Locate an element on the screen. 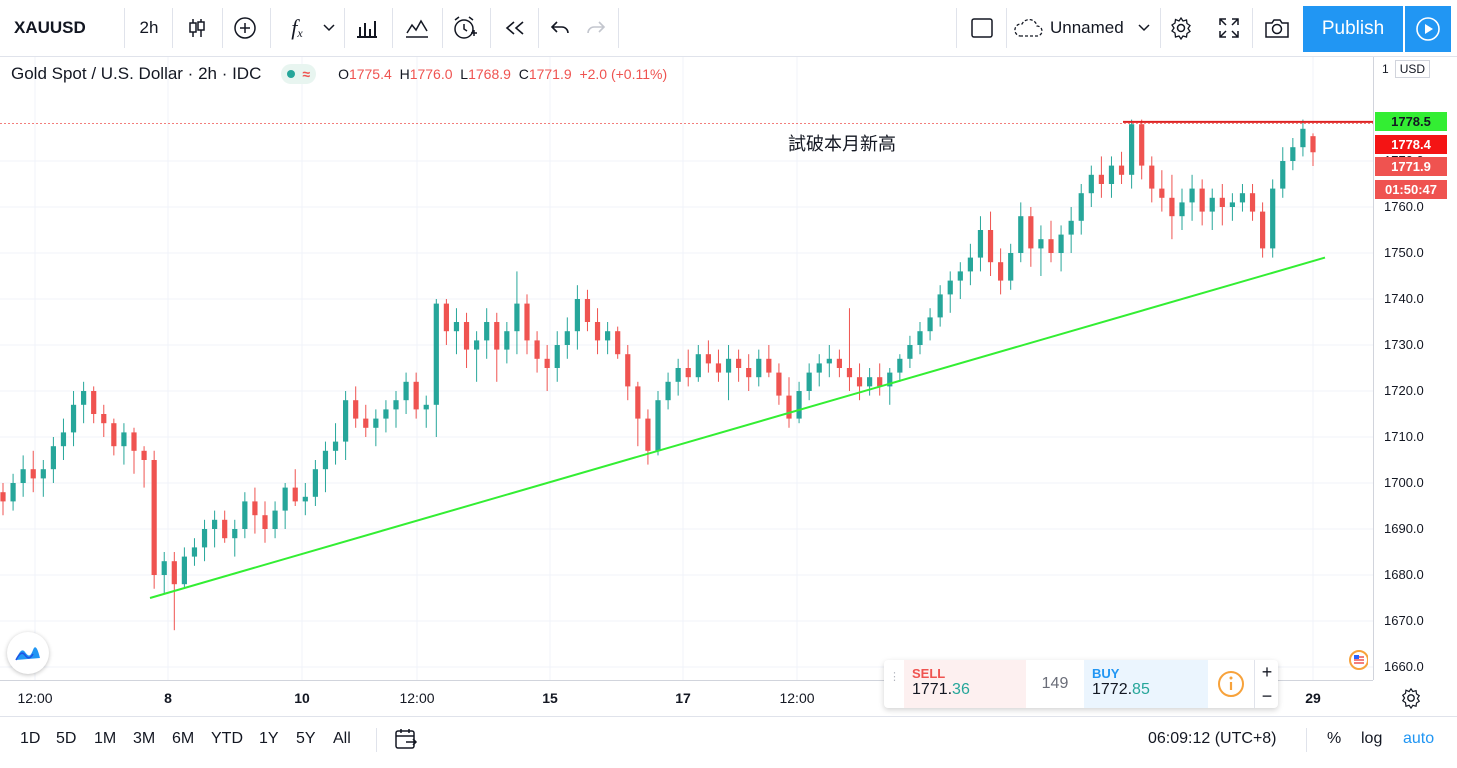 Image resolution: width=1457 pixels, height=768 pixels. price-tick-label: 1670.0 is located at coordinates (1404, 620).